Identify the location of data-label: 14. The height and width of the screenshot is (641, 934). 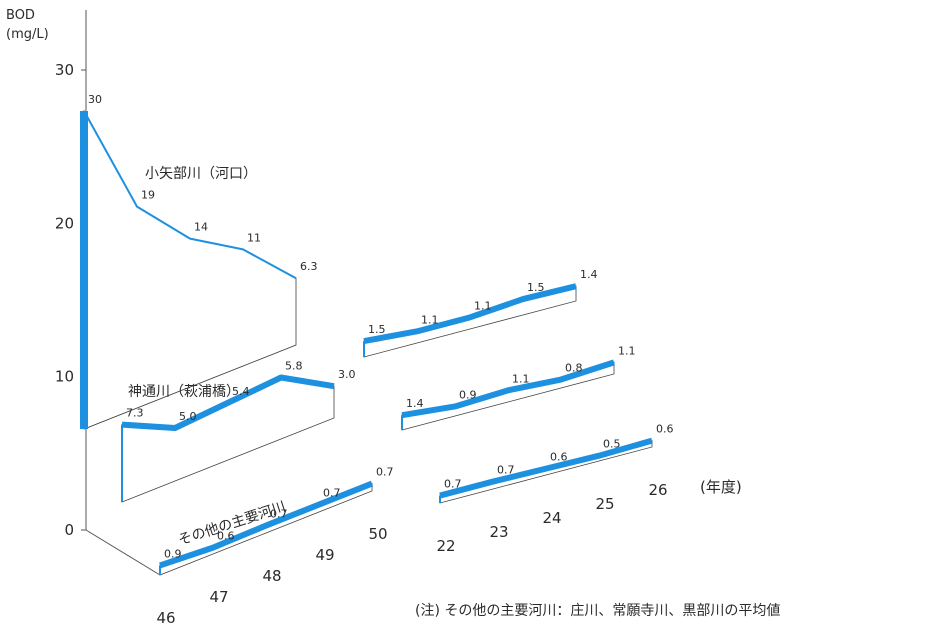
(201, 227).